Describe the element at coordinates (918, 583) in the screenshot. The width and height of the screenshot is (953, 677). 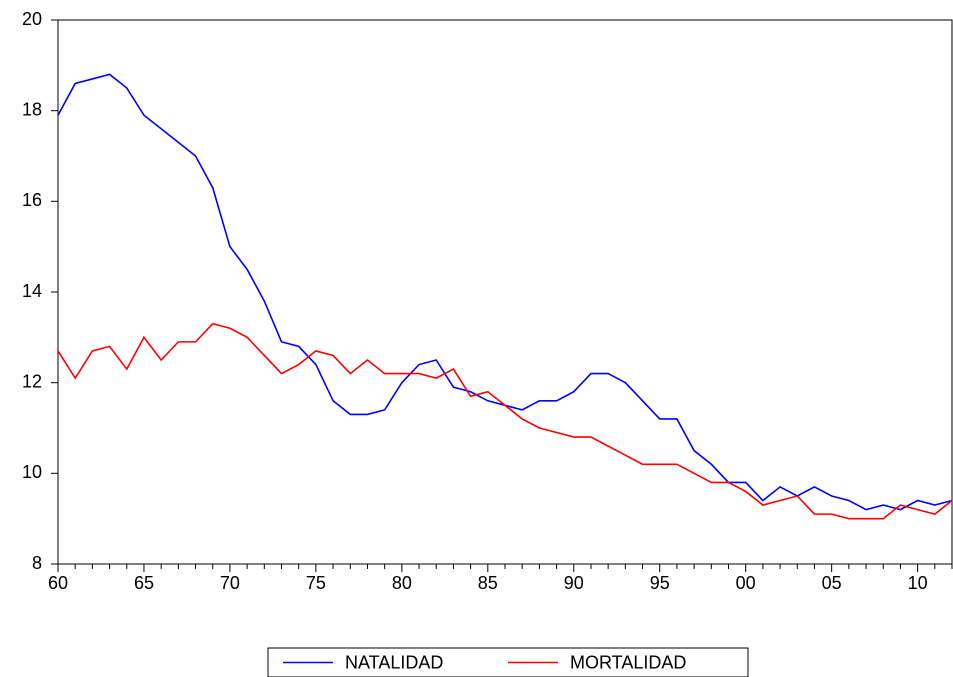
I see `x-tick-label: 10` at that location.